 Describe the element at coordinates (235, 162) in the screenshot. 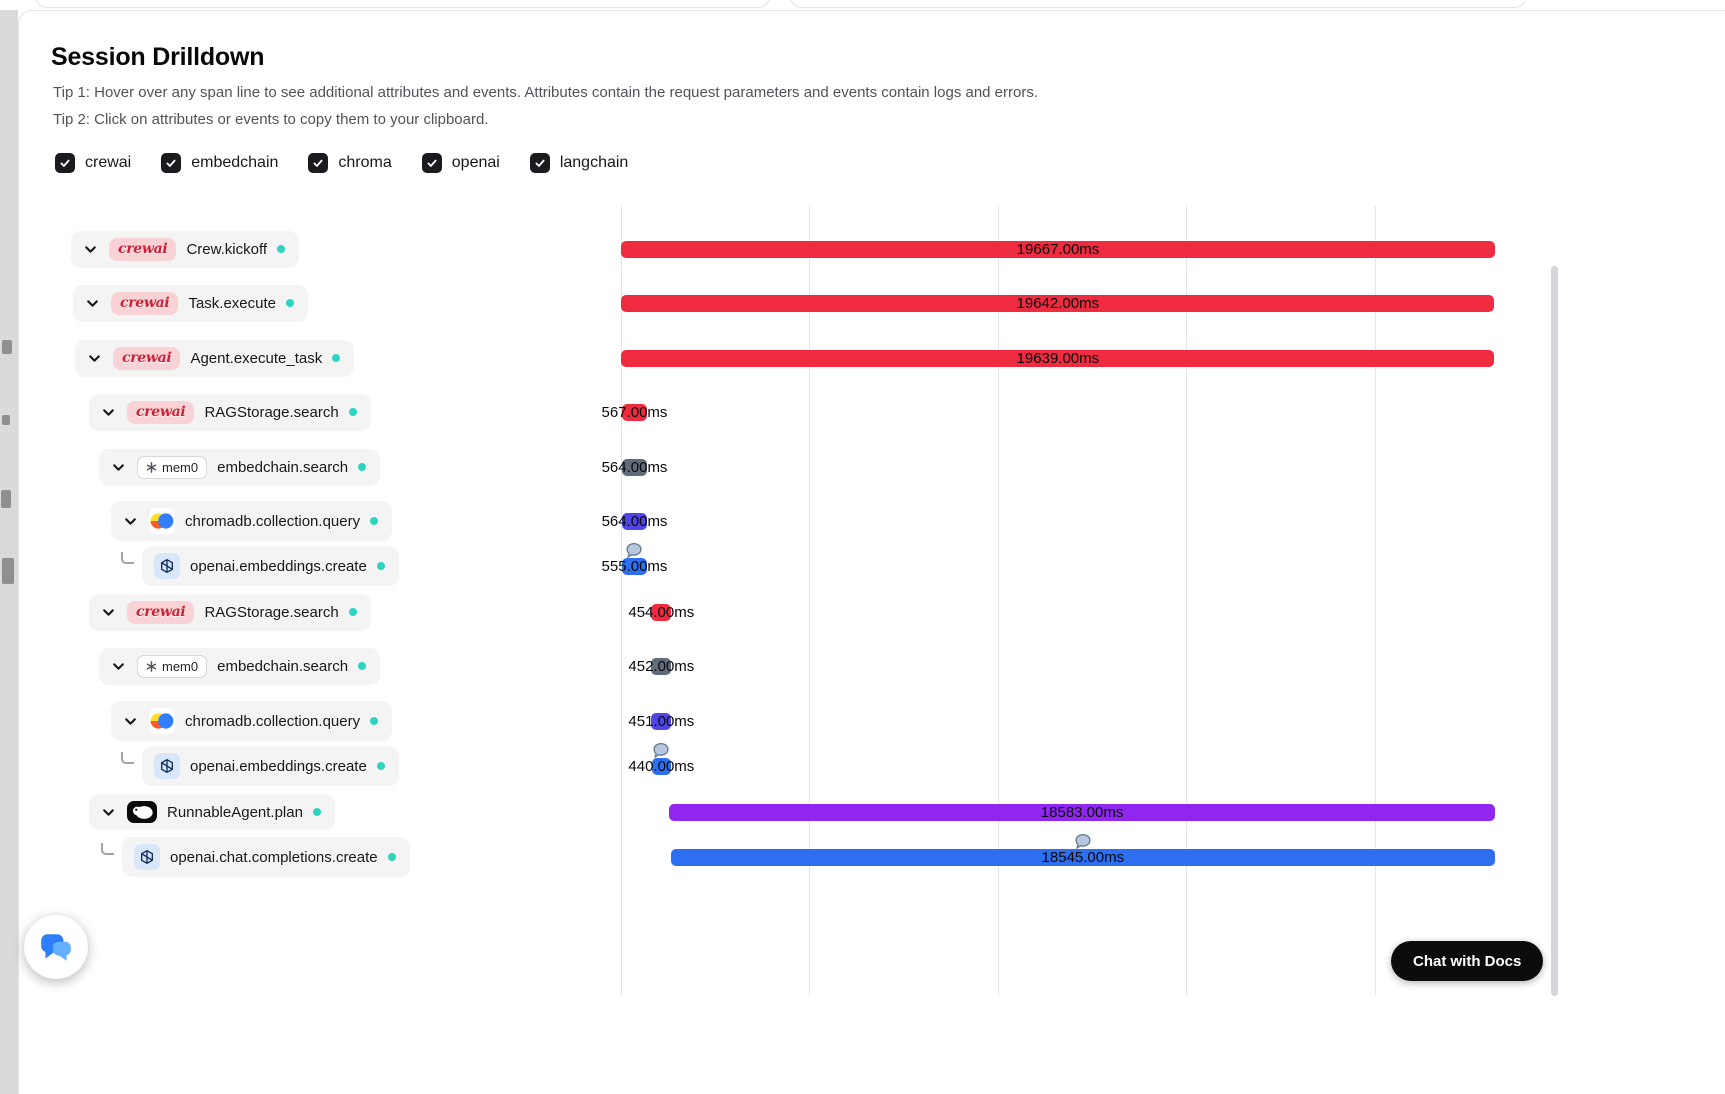

I see `filter-label: embedchain` at that location.